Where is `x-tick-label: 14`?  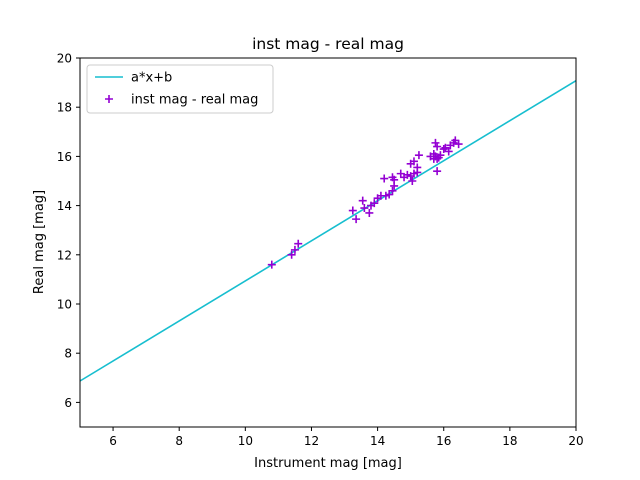 x-tick-label: 14 is located at coordinates (377, 441).